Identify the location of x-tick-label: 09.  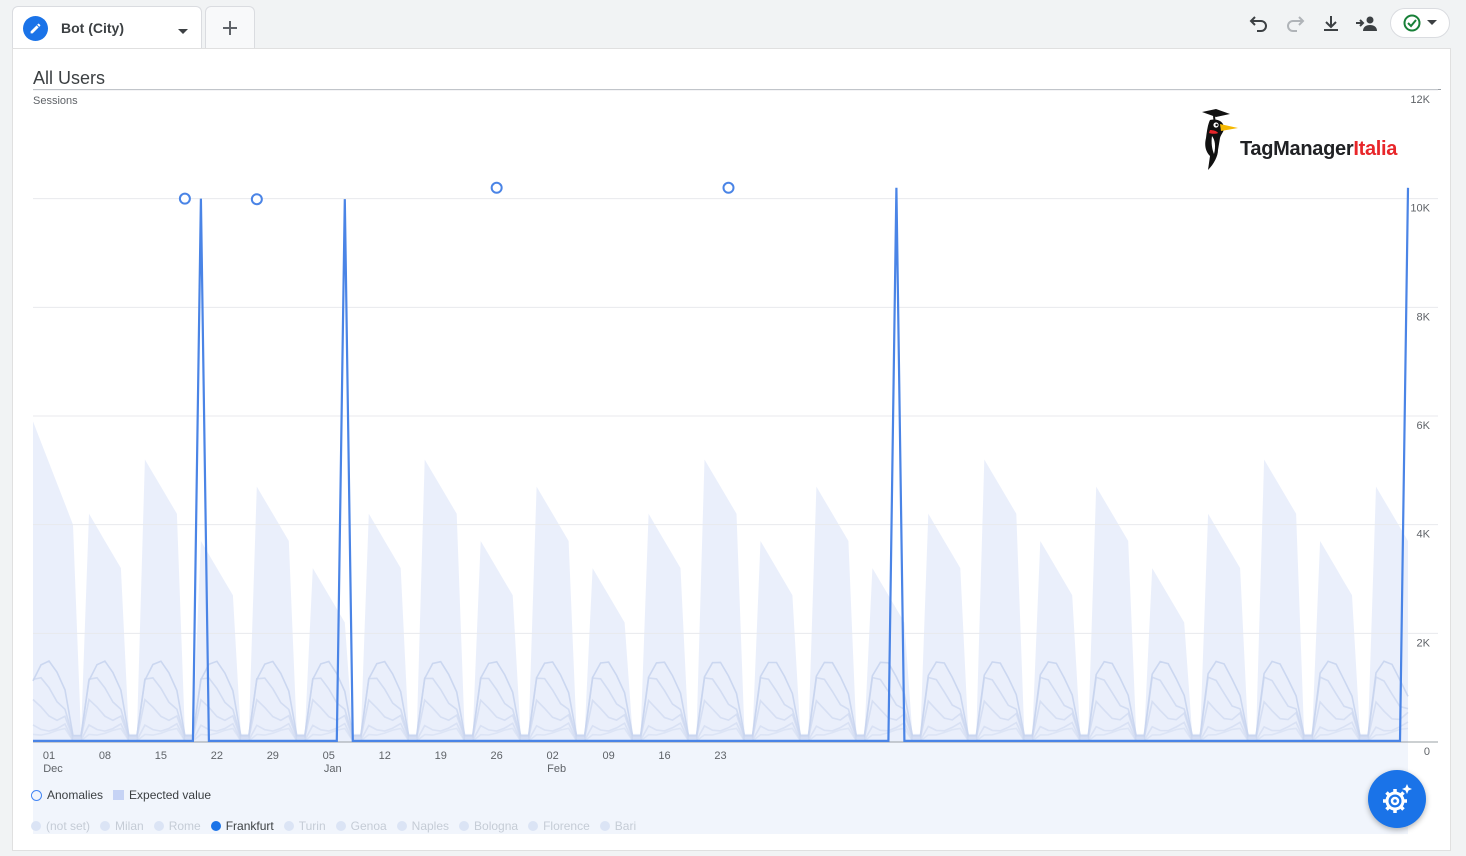
(608, 756).